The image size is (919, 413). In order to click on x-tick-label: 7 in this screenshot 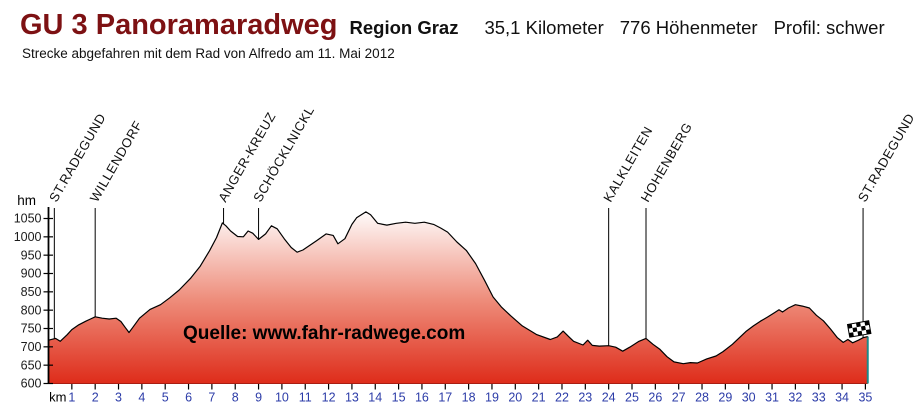, I will do `click(211, 398)`.